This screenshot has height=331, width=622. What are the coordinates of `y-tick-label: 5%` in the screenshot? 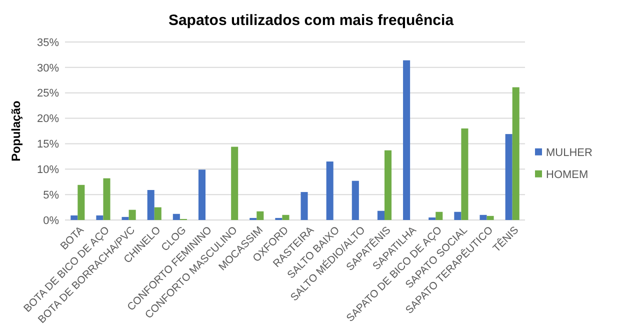 It's located at (51, 195).